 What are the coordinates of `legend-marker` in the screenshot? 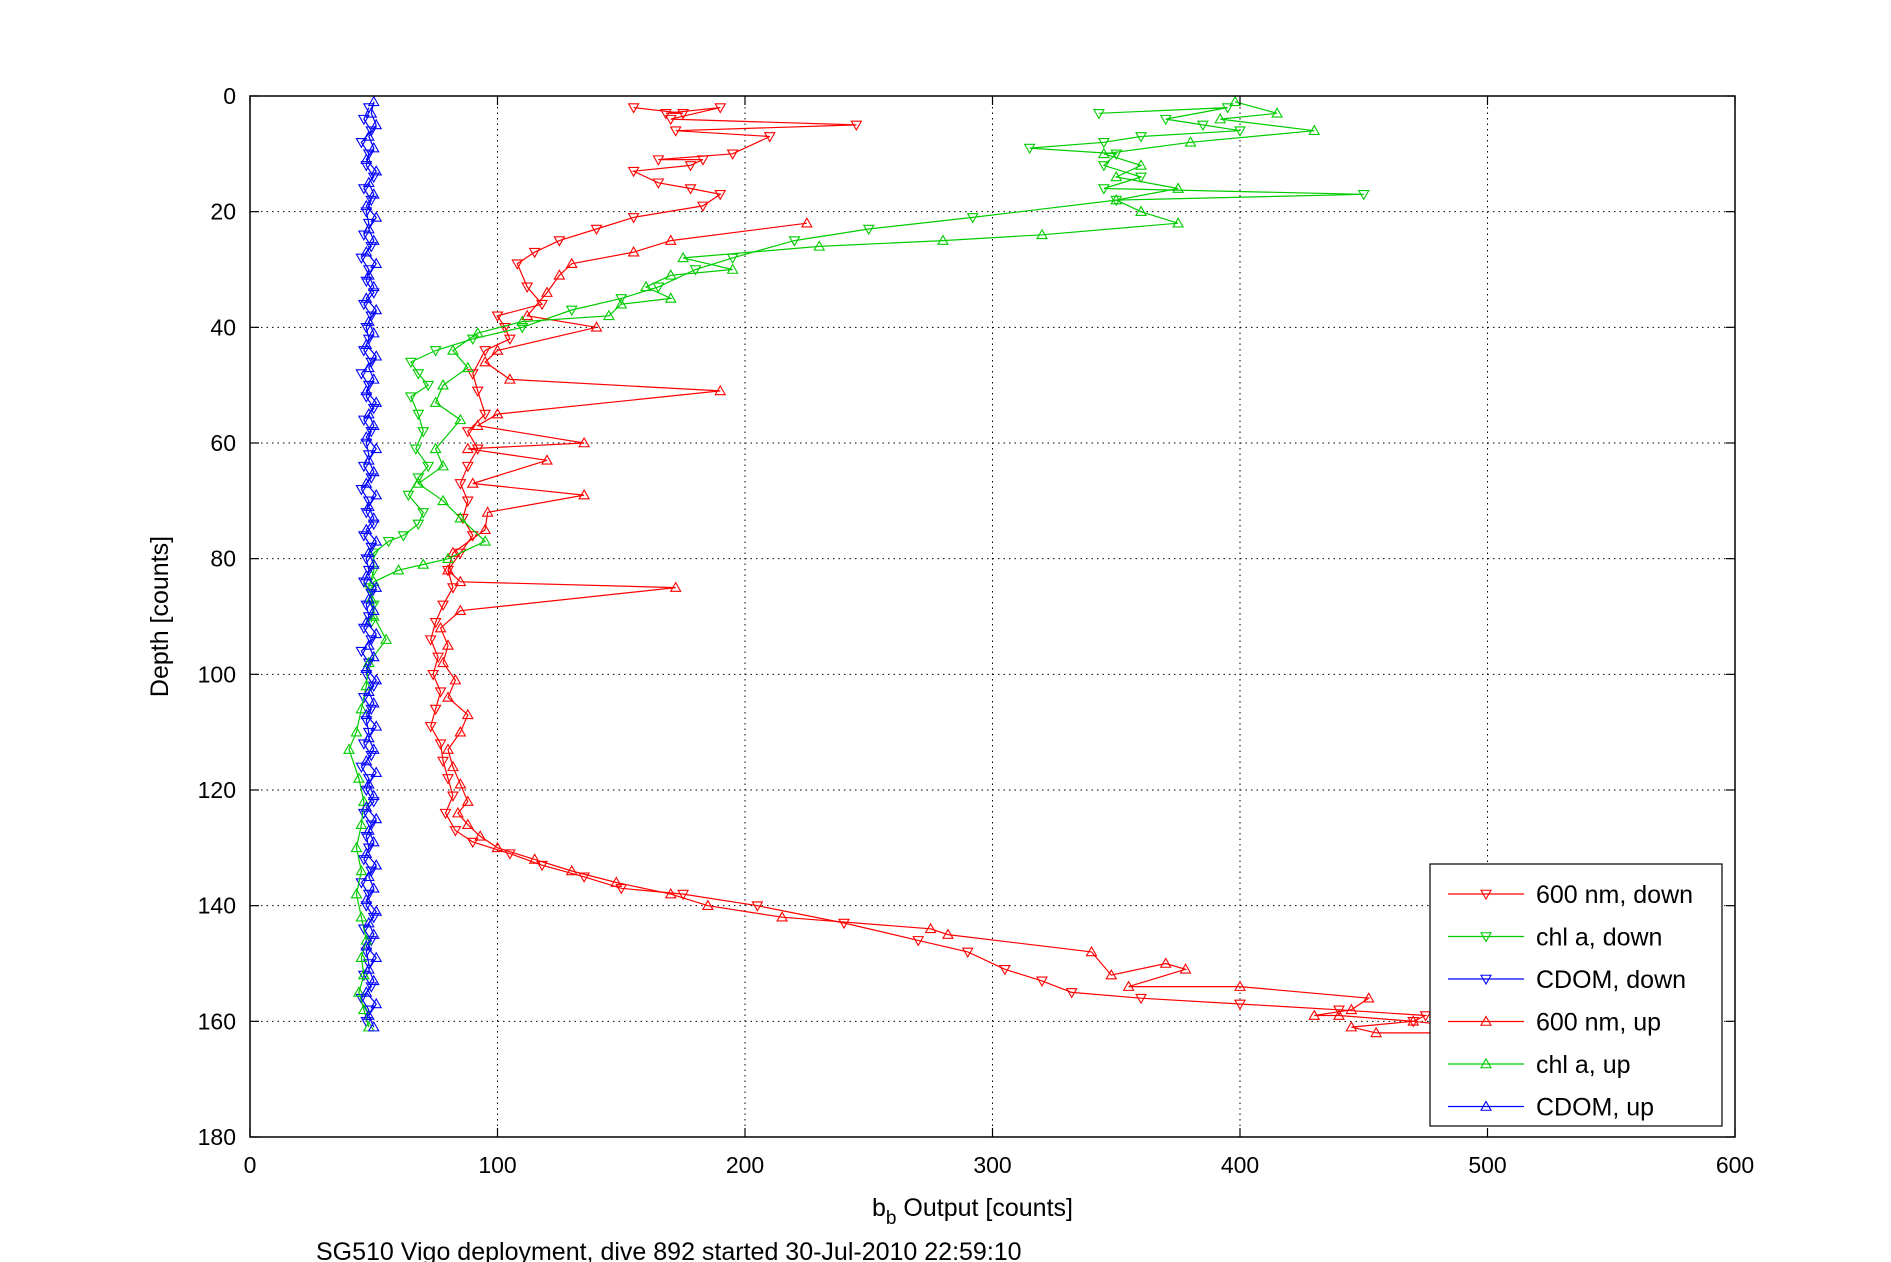 It's located at (1486, 895).